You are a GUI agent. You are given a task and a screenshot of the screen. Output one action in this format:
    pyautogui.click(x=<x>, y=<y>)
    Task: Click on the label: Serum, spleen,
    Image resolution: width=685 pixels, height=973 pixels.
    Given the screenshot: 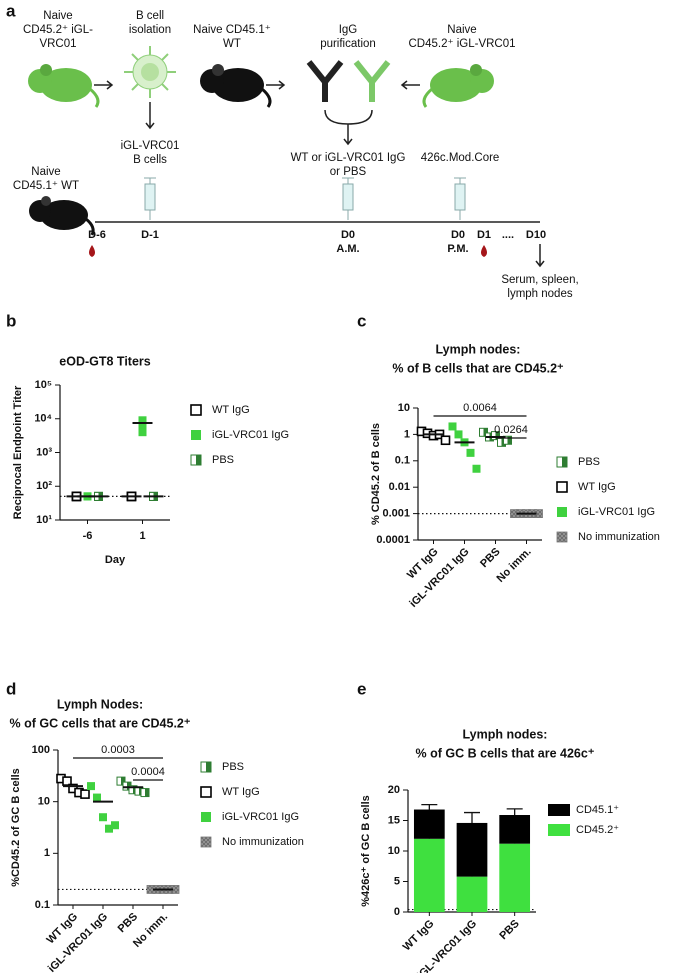 What is the action you would take?
    pyautogui.click(x=539, y=280)
    